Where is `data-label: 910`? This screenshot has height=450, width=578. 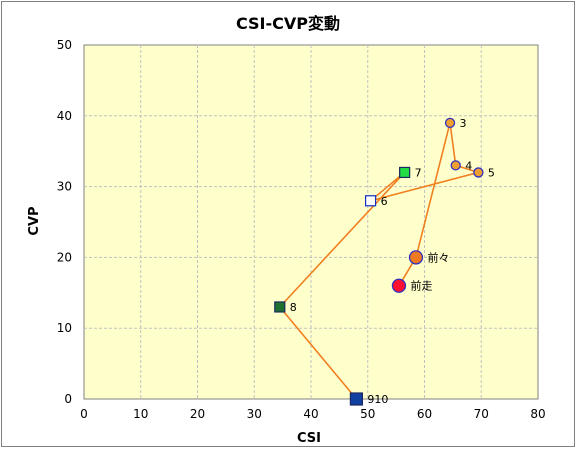
data-label: 910 is located at coordinates (377, 399).